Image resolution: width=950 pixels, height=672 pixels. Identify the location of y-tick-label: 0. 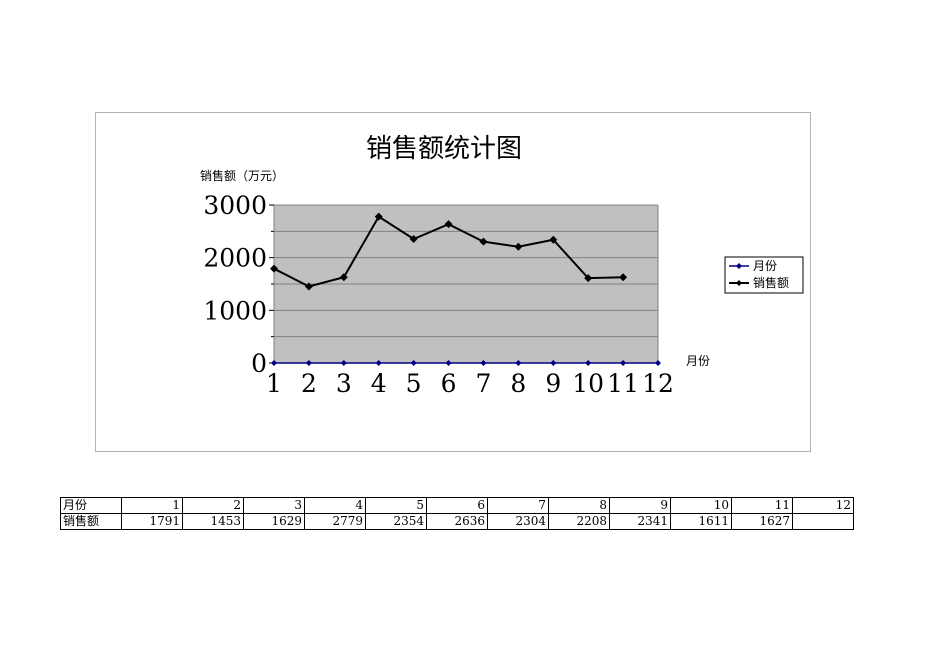
(259, 363).